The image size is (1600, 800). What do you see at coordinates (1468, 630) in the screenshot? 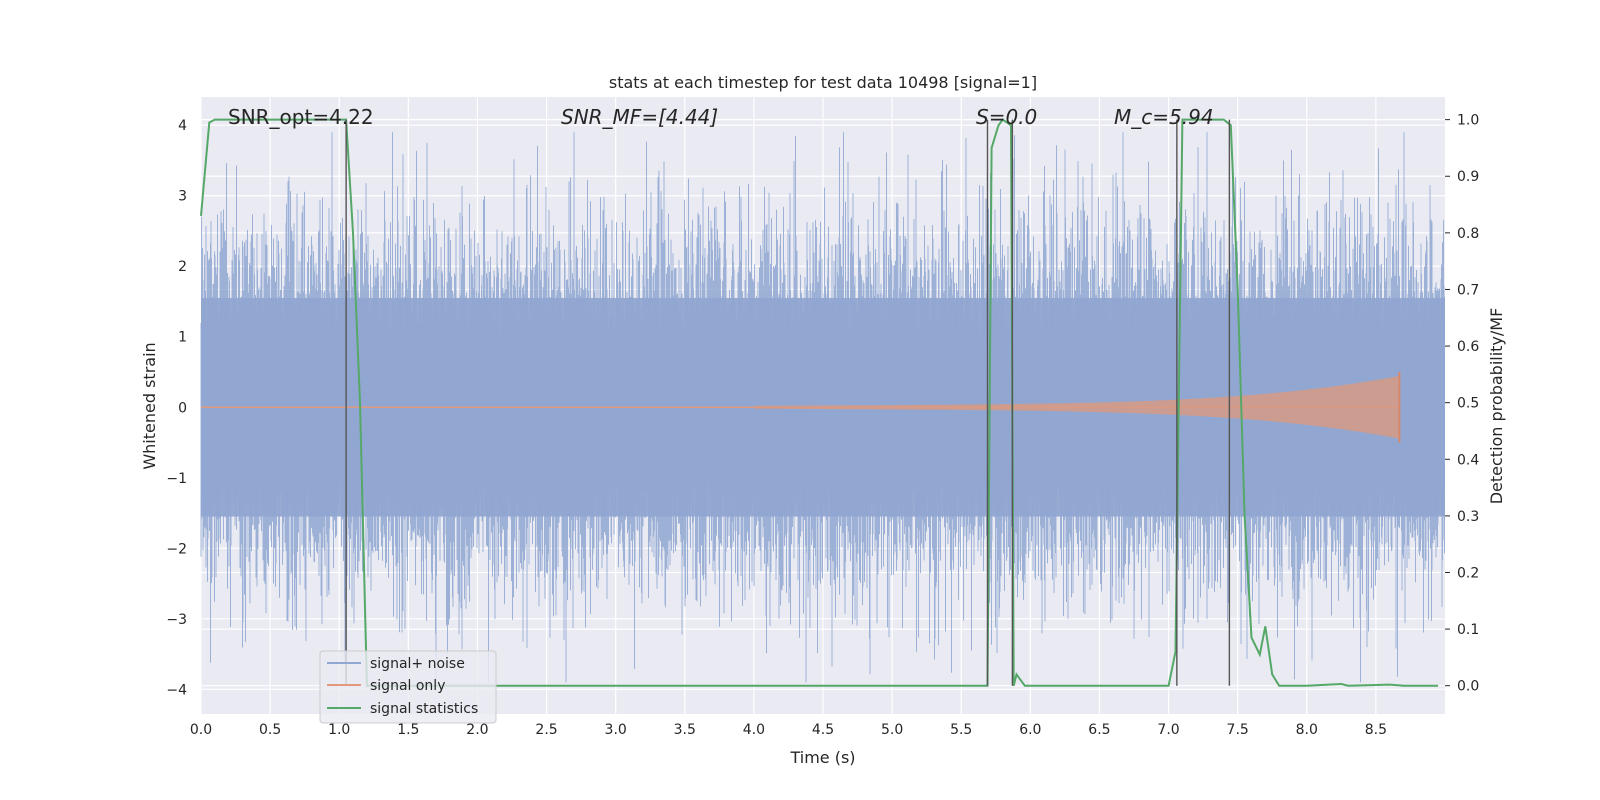
I see `y-right-tick-label: 0.1` at bounding box center [1468, 630].